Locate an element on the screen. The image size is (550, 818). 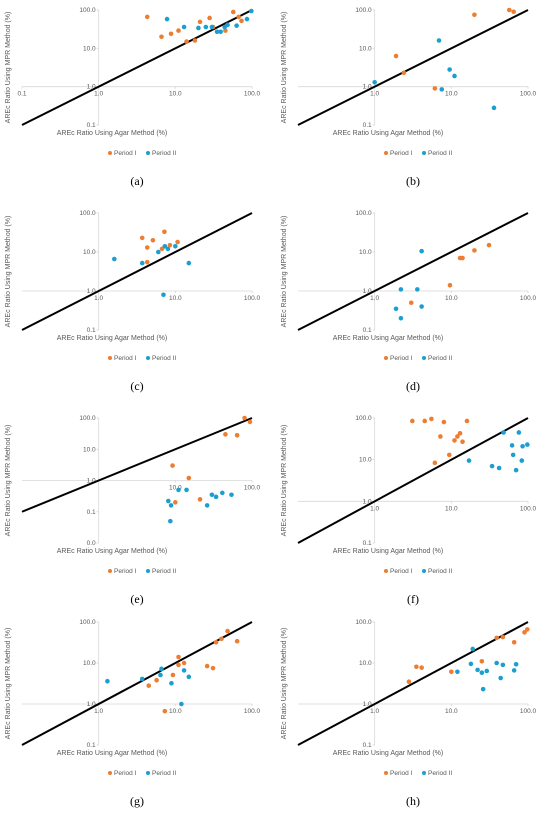
caption: (d) is located at coordinates (413, 386).